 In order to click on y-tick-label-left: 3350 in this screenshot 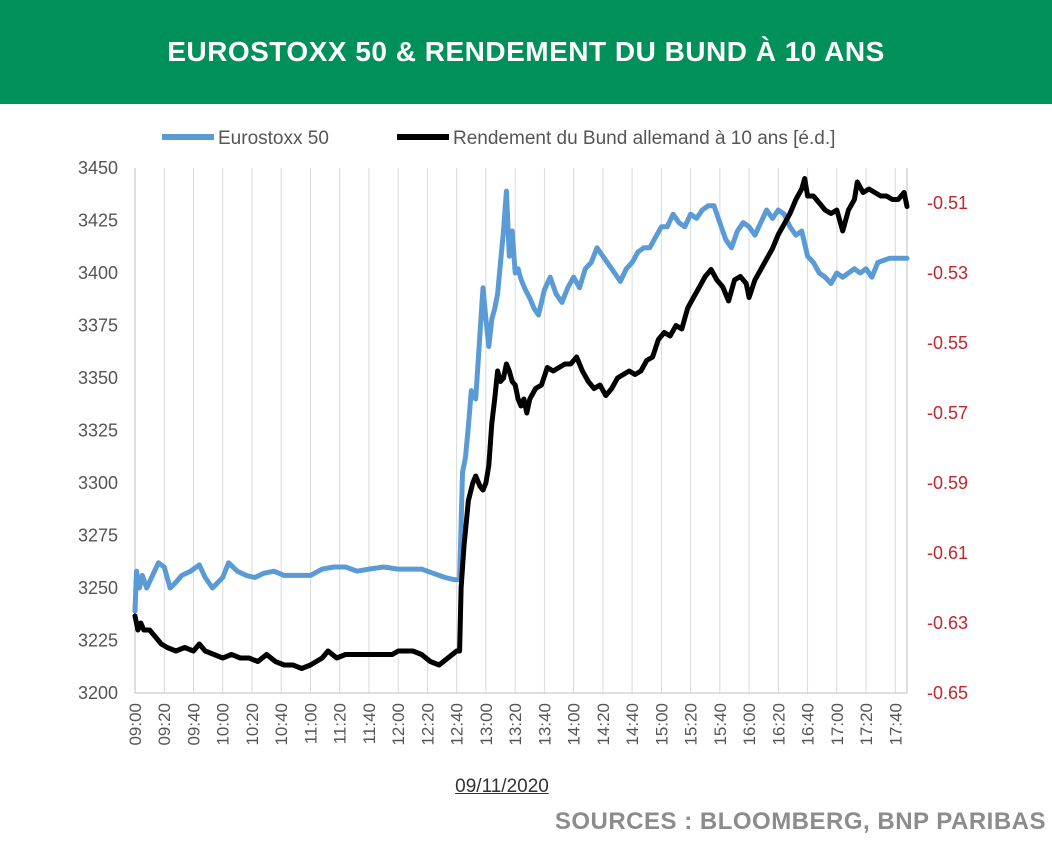, I will do `click(98, 378)`.